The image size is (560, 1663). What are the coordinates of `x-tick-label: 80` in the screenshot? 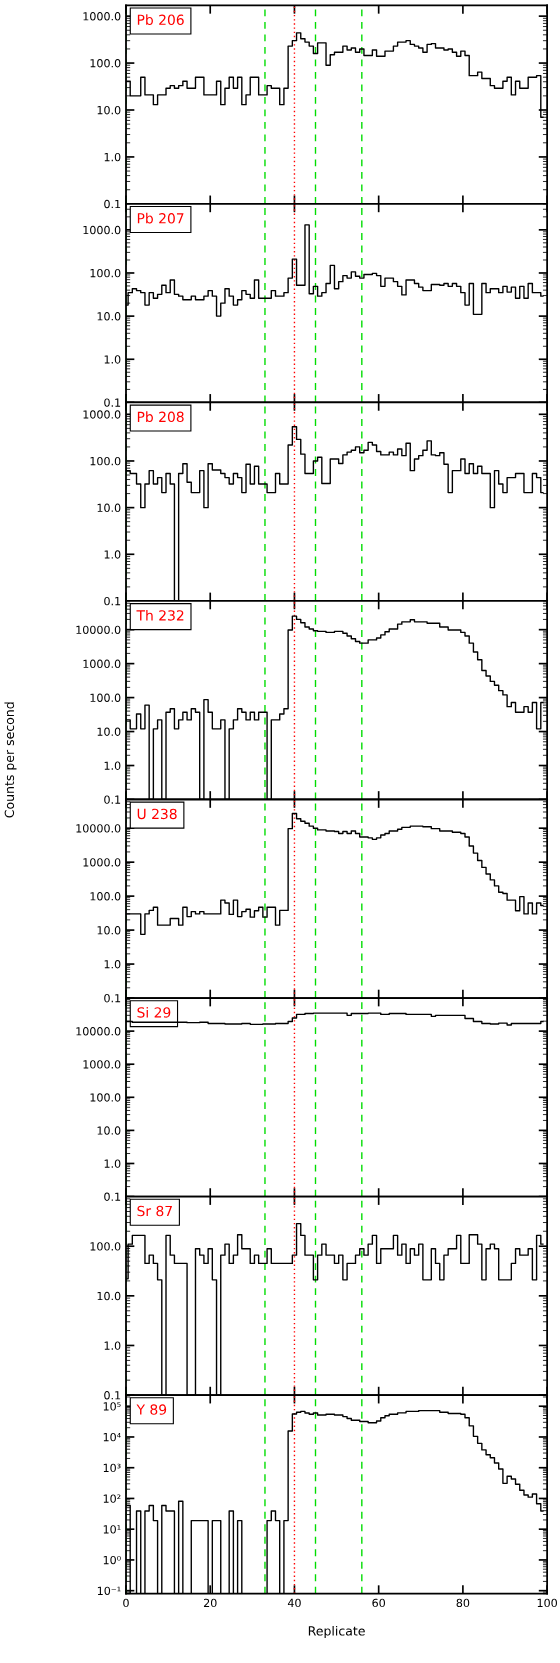 It's located at (463, 1603).